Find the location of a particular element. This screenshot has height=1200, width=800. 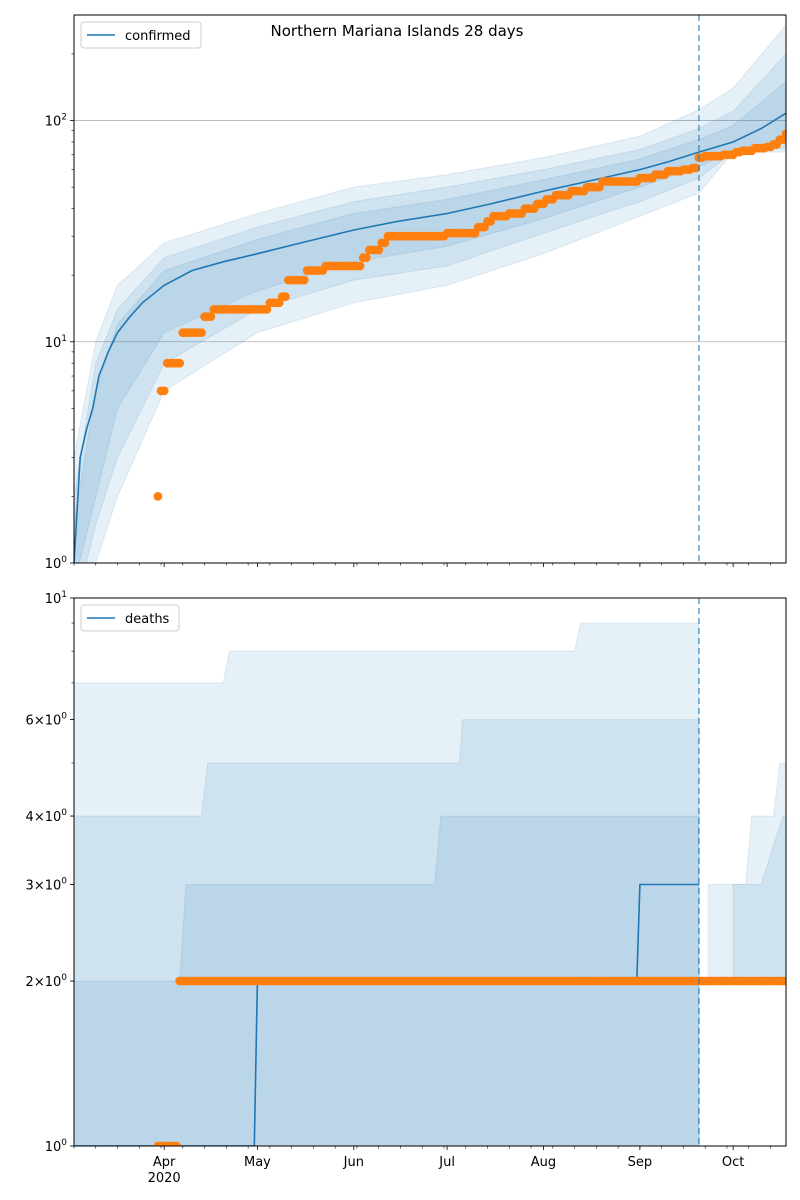

deaths-legend: deaths is located at coordinates (130, 618).